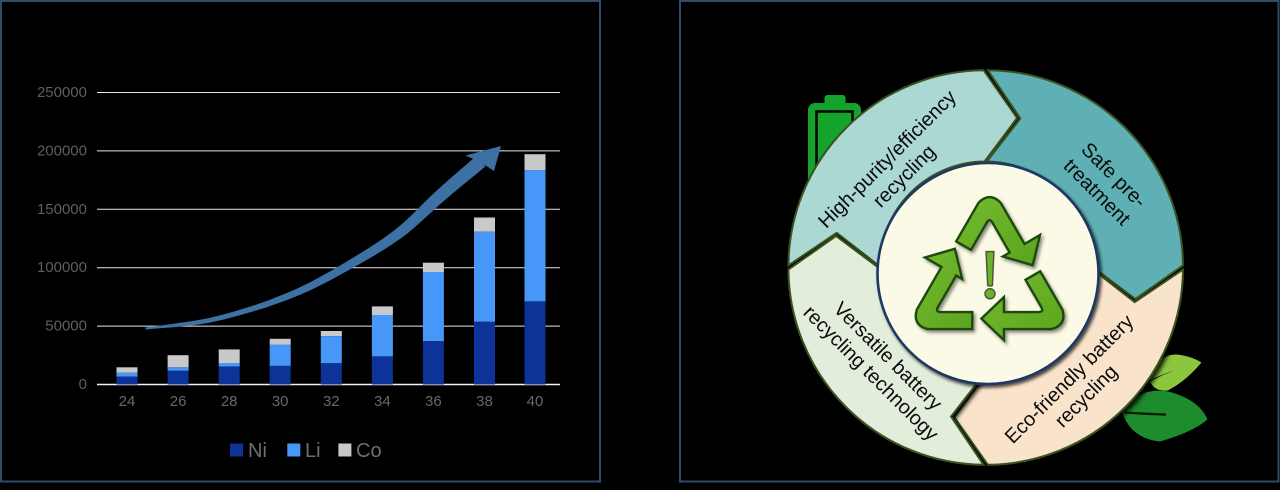  I want to click on svg-text: 100000, so click(62, 267).